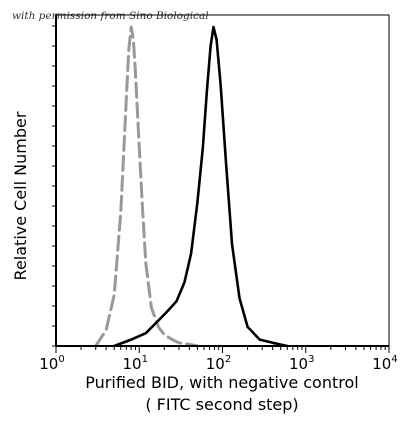 The height and width of the screenshot is (421, 400). I want to click on x-tick-exponent: 4, so click(394, 359).